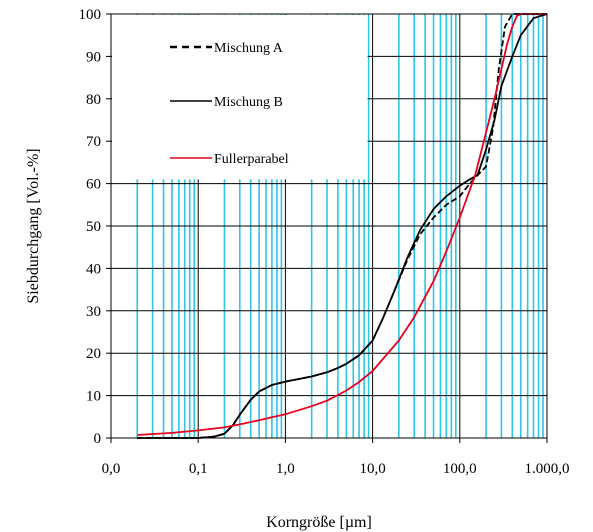  Describe the element at coordinates (111, 469) in the screenshot. I see `x-tick-label: 0,0` at that location.